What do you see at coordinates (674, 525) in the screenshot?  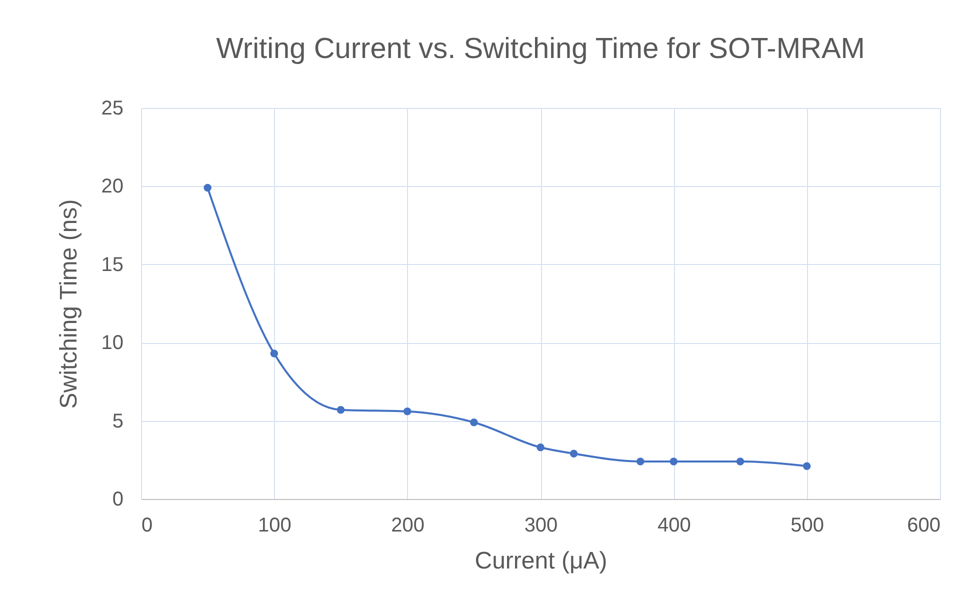 I see `x-tick-label: 400` at bounding box center [674, 525].